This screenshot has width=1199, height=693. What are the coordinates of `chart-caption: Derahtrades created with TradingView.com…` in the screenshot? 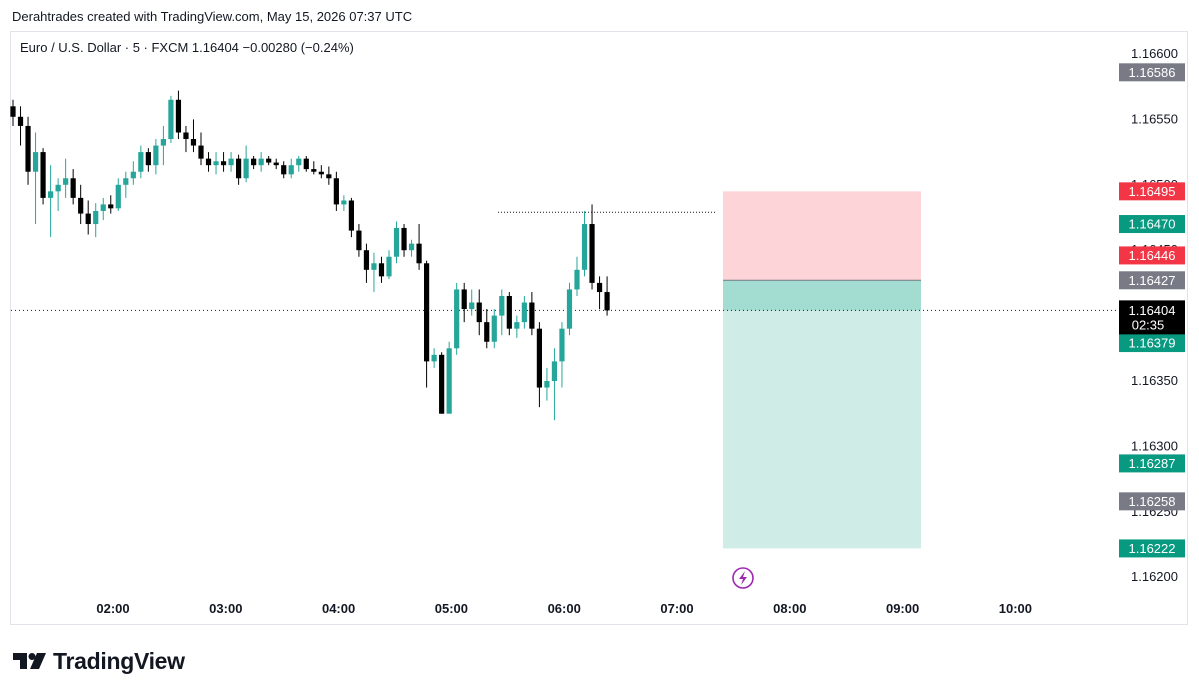 It's located at (212, 16).